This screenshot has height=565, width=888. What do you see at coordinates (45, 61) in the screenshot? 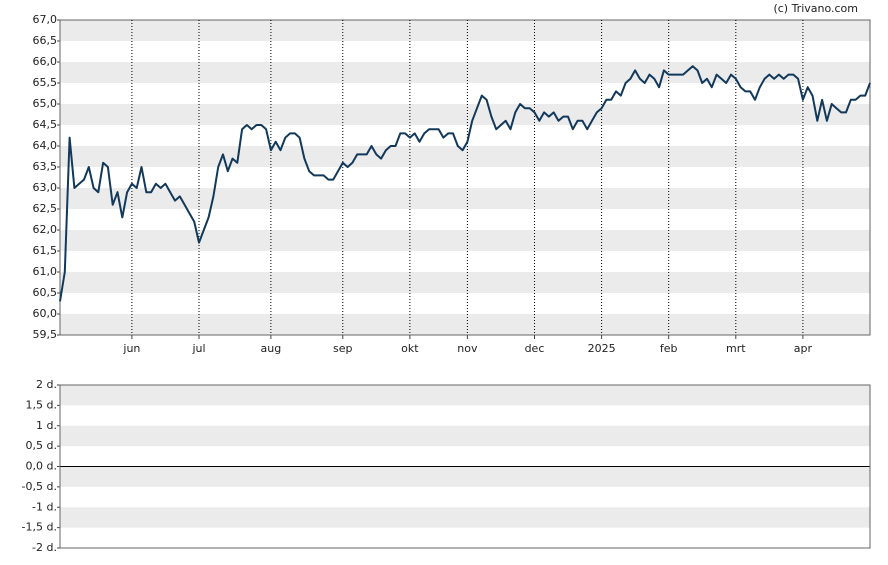
I see `y-tick-label: 66,0` at bounding box center [45, 61].